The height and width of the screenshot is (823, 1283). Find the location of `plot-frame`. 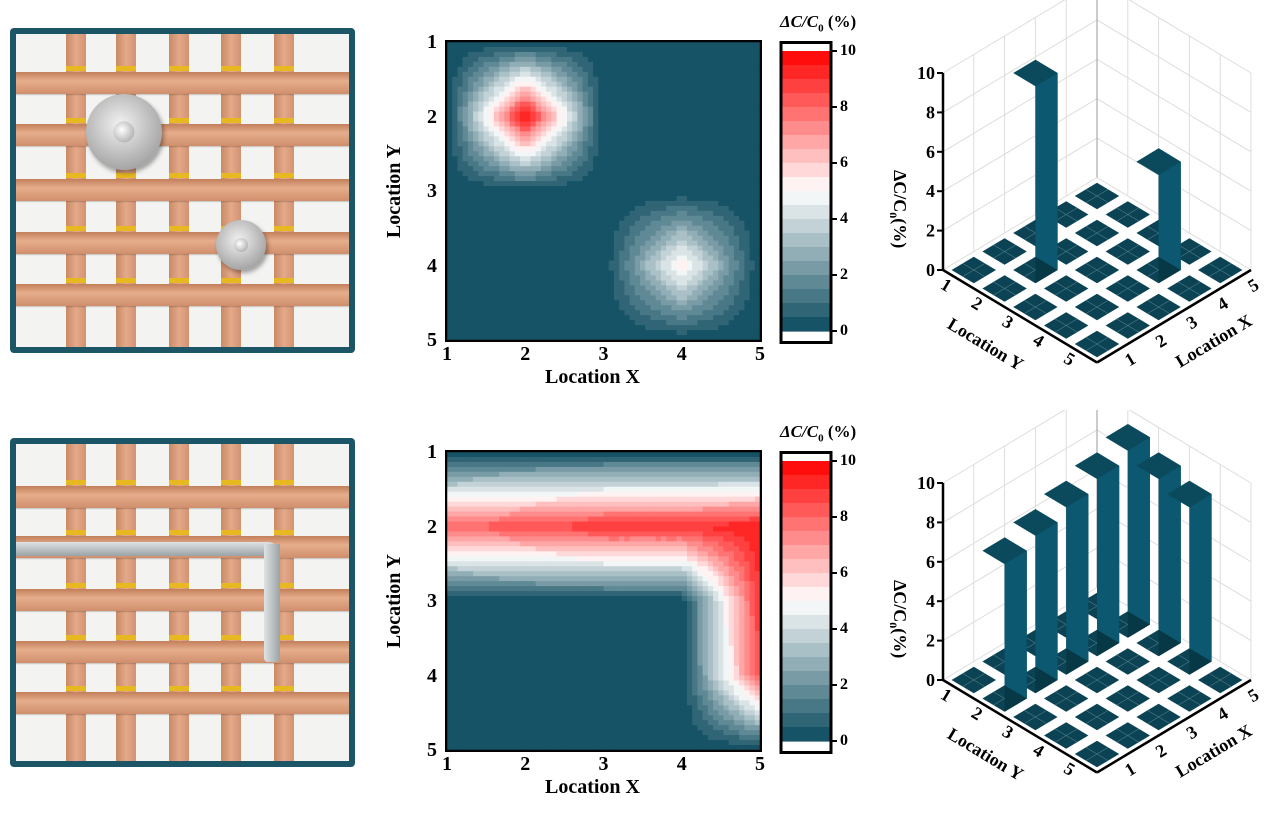

plot-frame is located at coordinates (603, 191).